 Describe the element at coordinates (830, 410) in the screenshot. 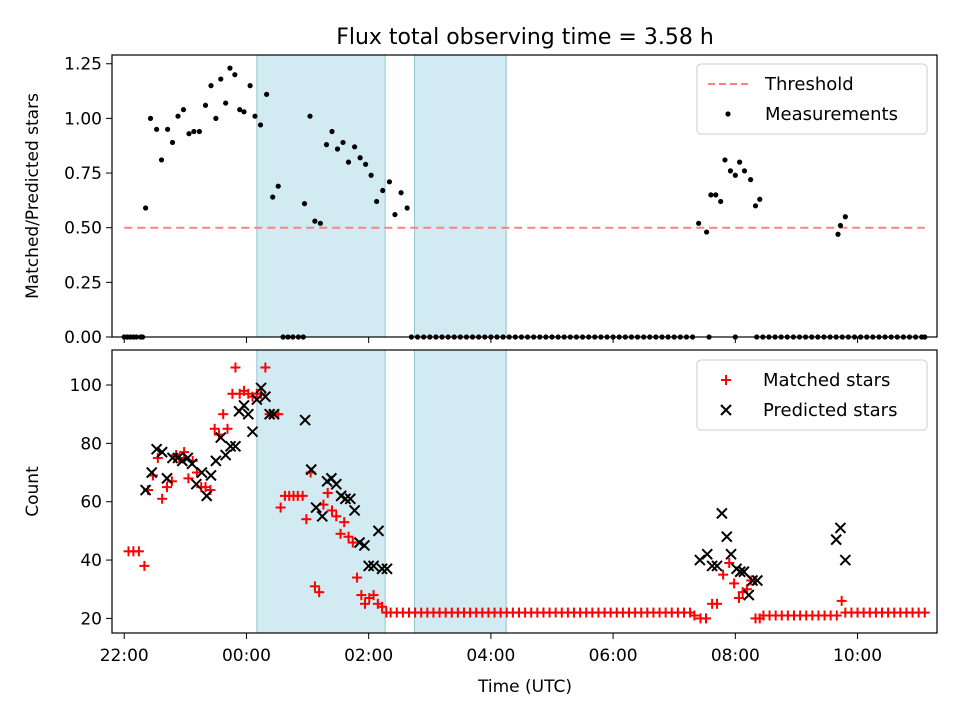

I see `legend-predicted-label: Predicted stars` at that location.